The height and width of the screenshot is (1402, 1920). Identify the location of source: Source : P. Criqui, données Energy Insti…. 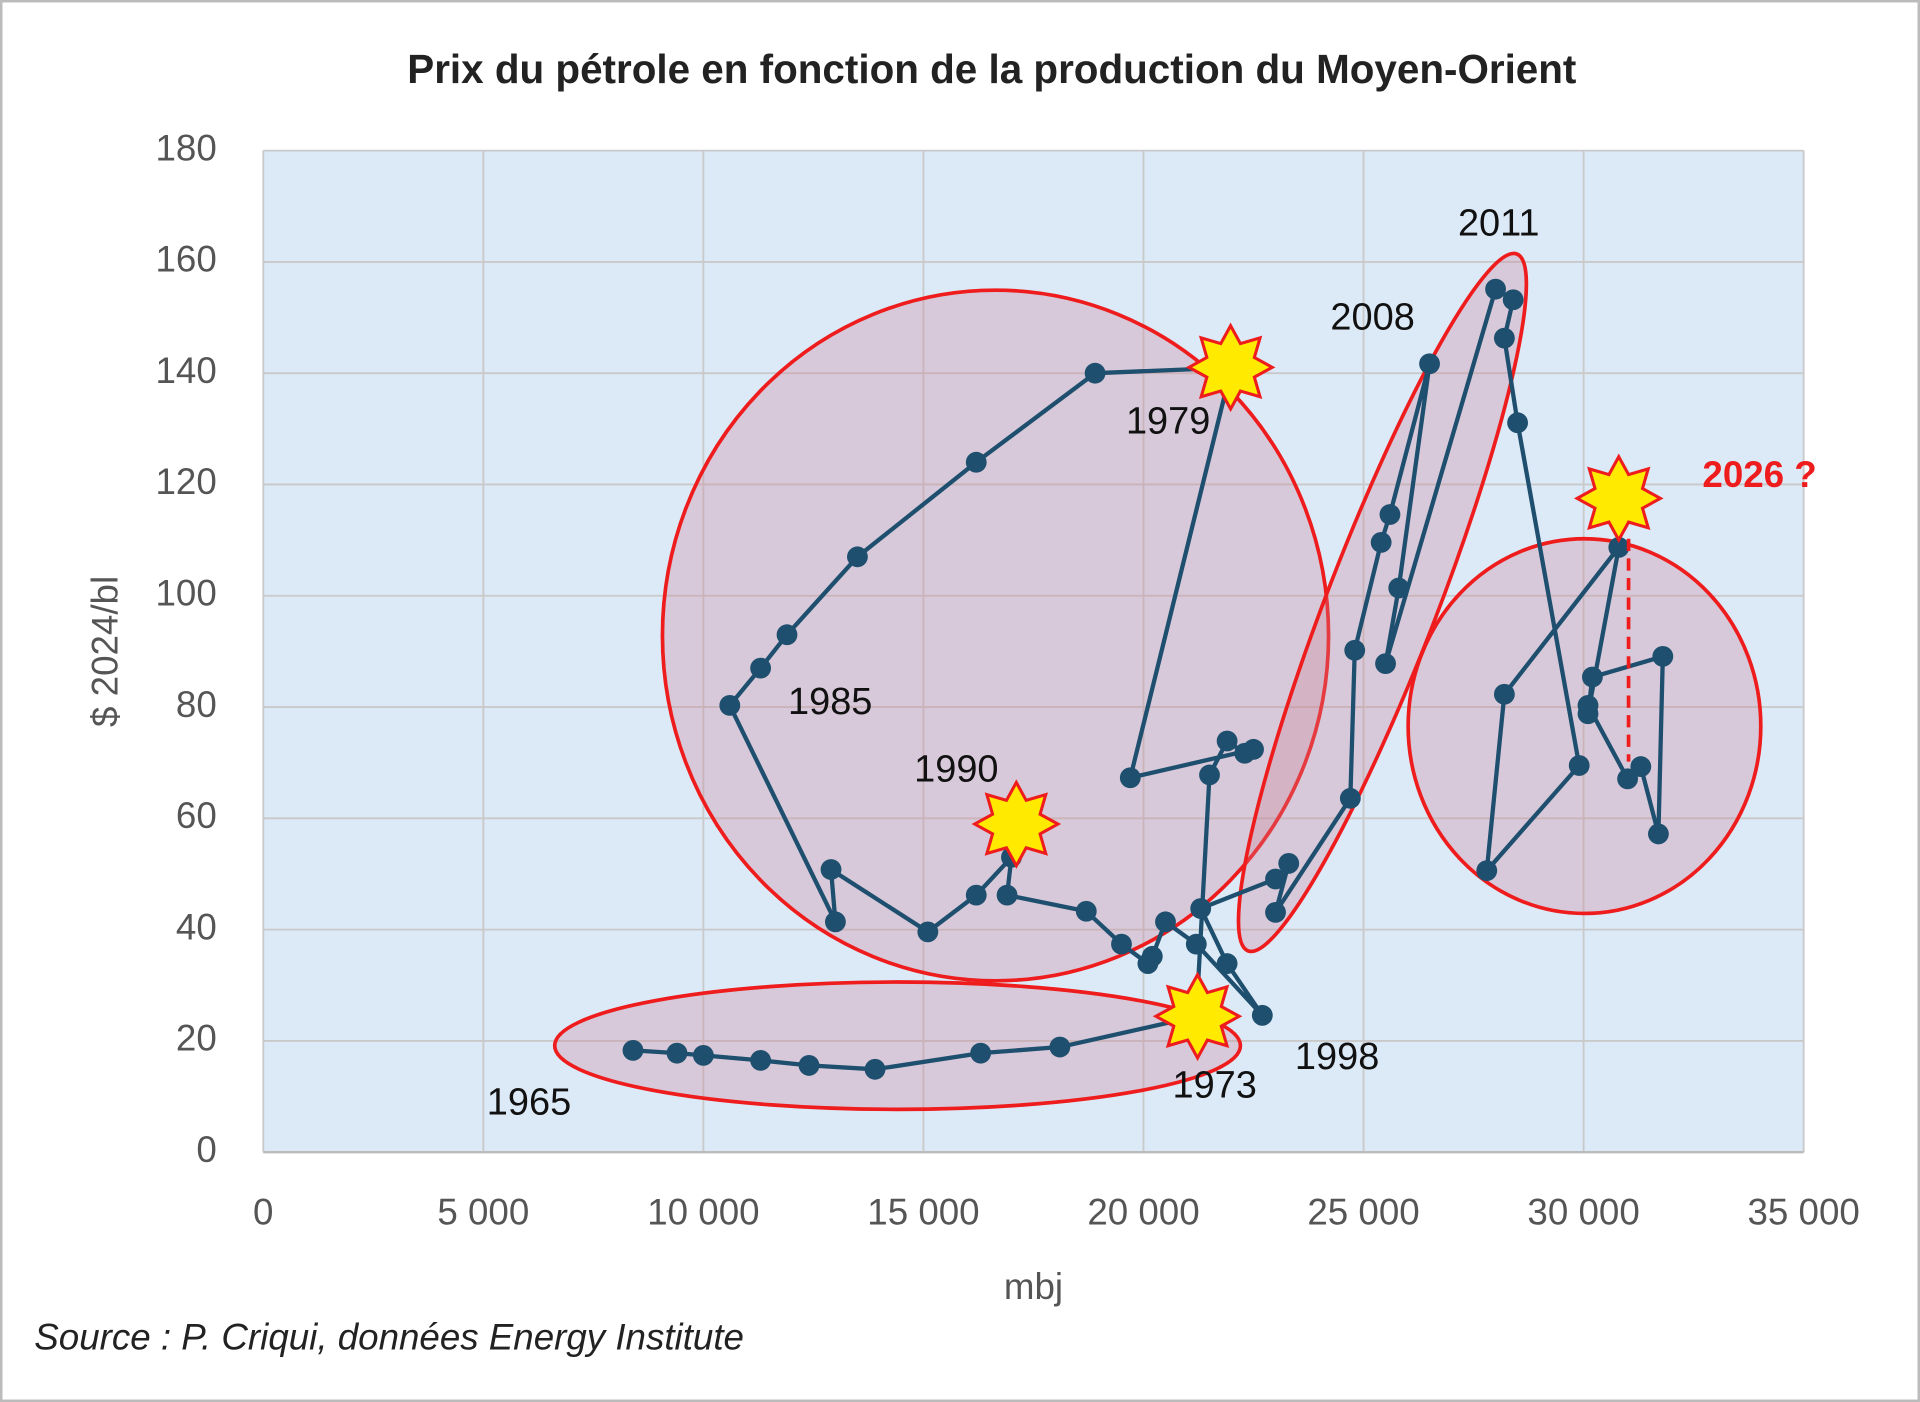
(389, 1336).